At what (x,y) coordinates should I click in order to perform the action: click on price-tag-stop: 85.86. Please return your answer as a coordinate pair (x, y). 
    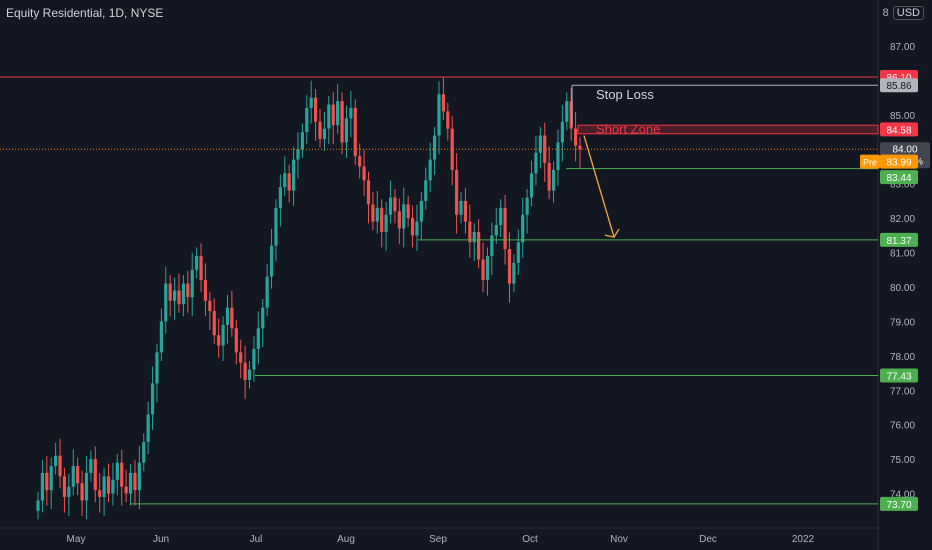
    Looking at the image, I should click on (898, 86).